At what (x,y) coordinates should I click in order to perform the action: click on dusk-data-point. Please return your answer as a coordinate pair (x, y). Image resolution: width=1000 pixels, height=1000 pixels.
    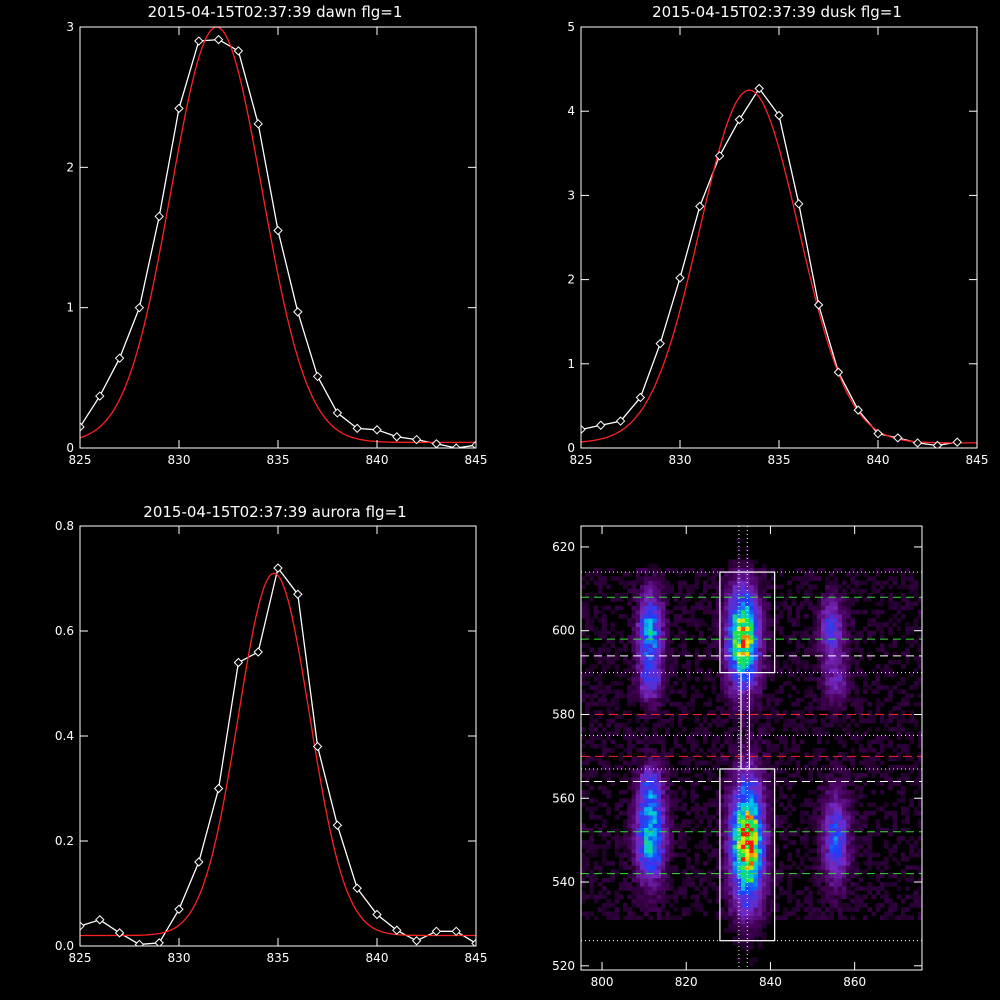
    Looking at the image, I should click on (739, 119).